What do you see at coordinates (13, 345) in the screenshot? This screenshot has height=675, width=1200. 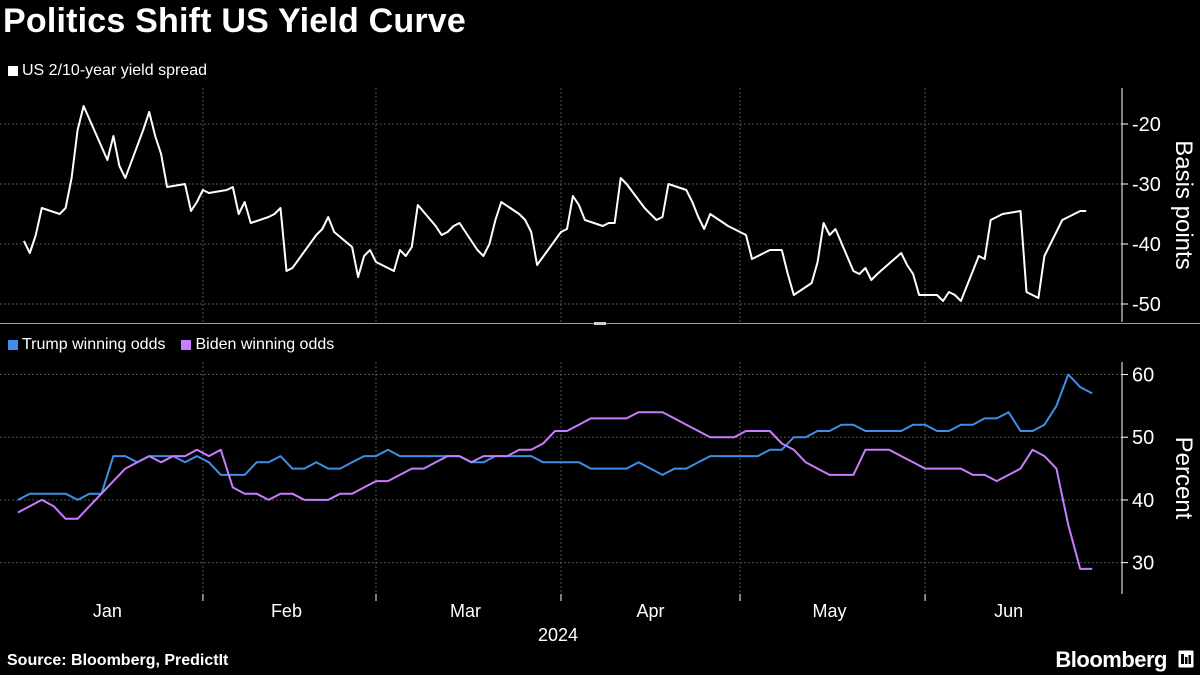 I see `legend-swatch-trump` at bounding box center [13, 345].